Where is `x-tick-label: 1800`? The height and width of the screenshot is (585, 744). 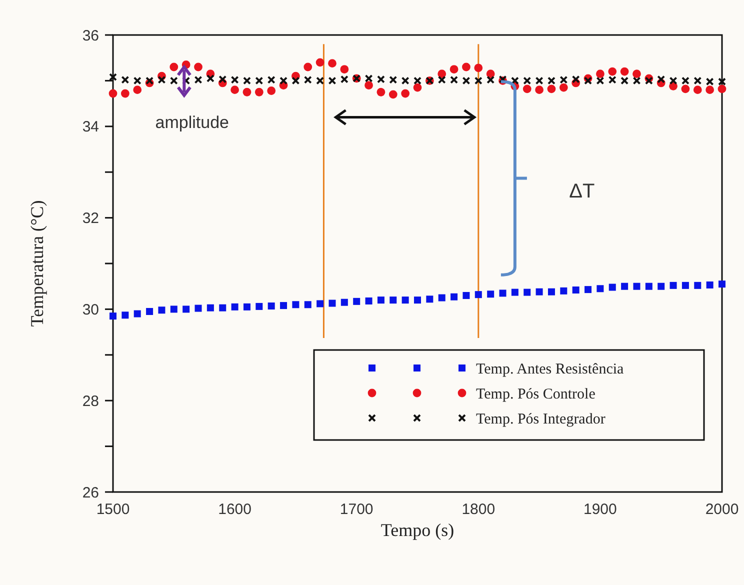
x-tick-label: 1800 is located at coordinates (479, 509).